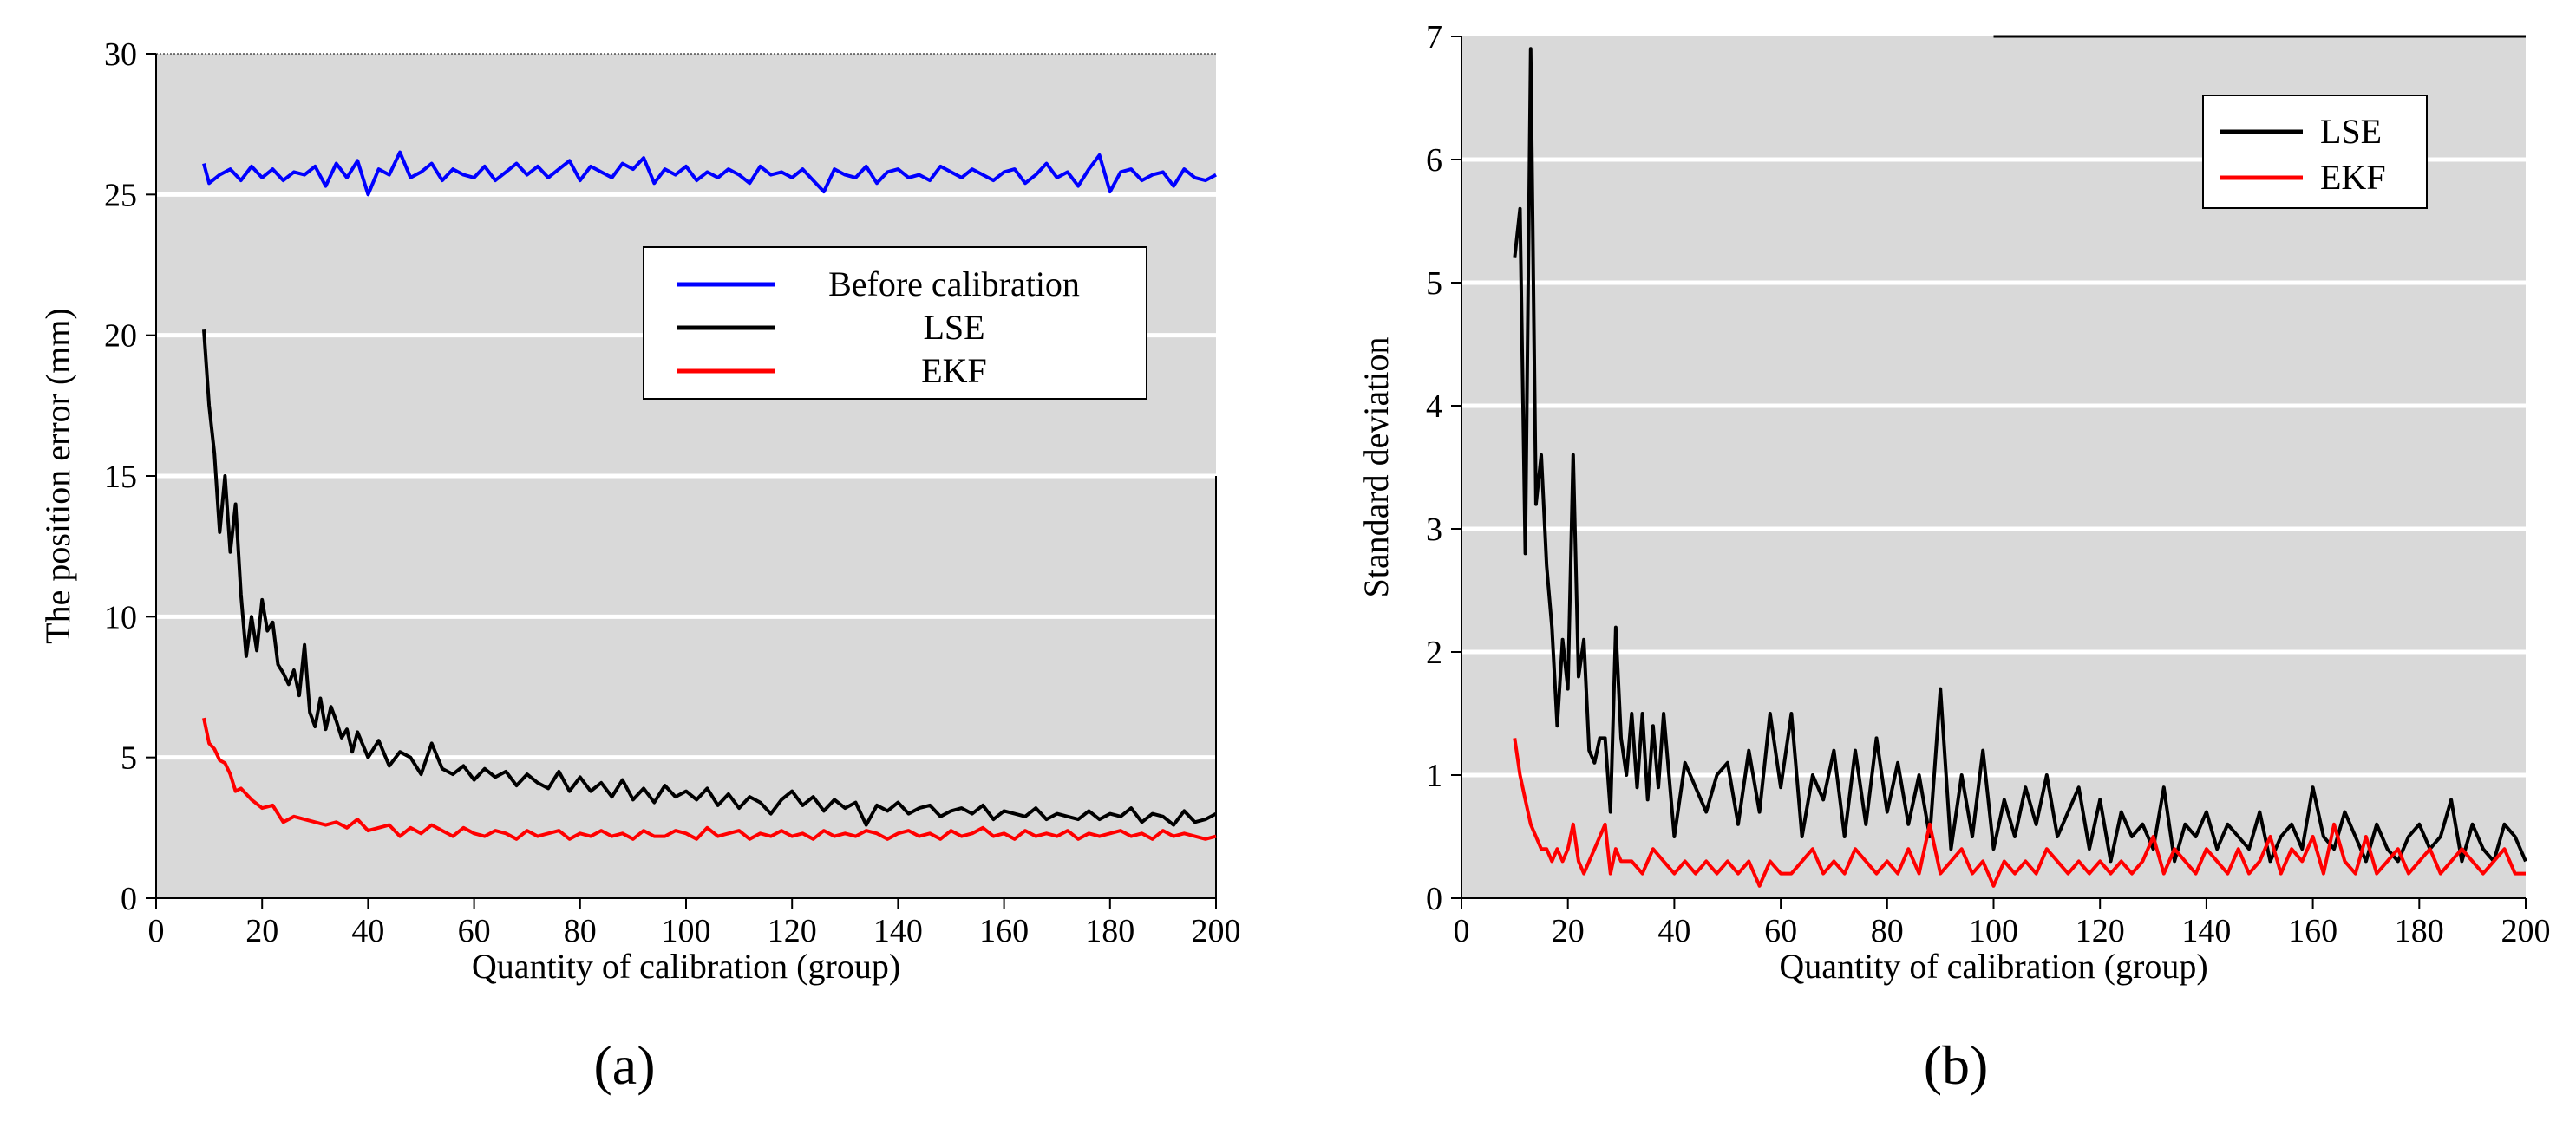 Image resolution: width=2576 pixels, height=1121 pixels. I want to click on y-tick-label: 3, so click(1434, 530).